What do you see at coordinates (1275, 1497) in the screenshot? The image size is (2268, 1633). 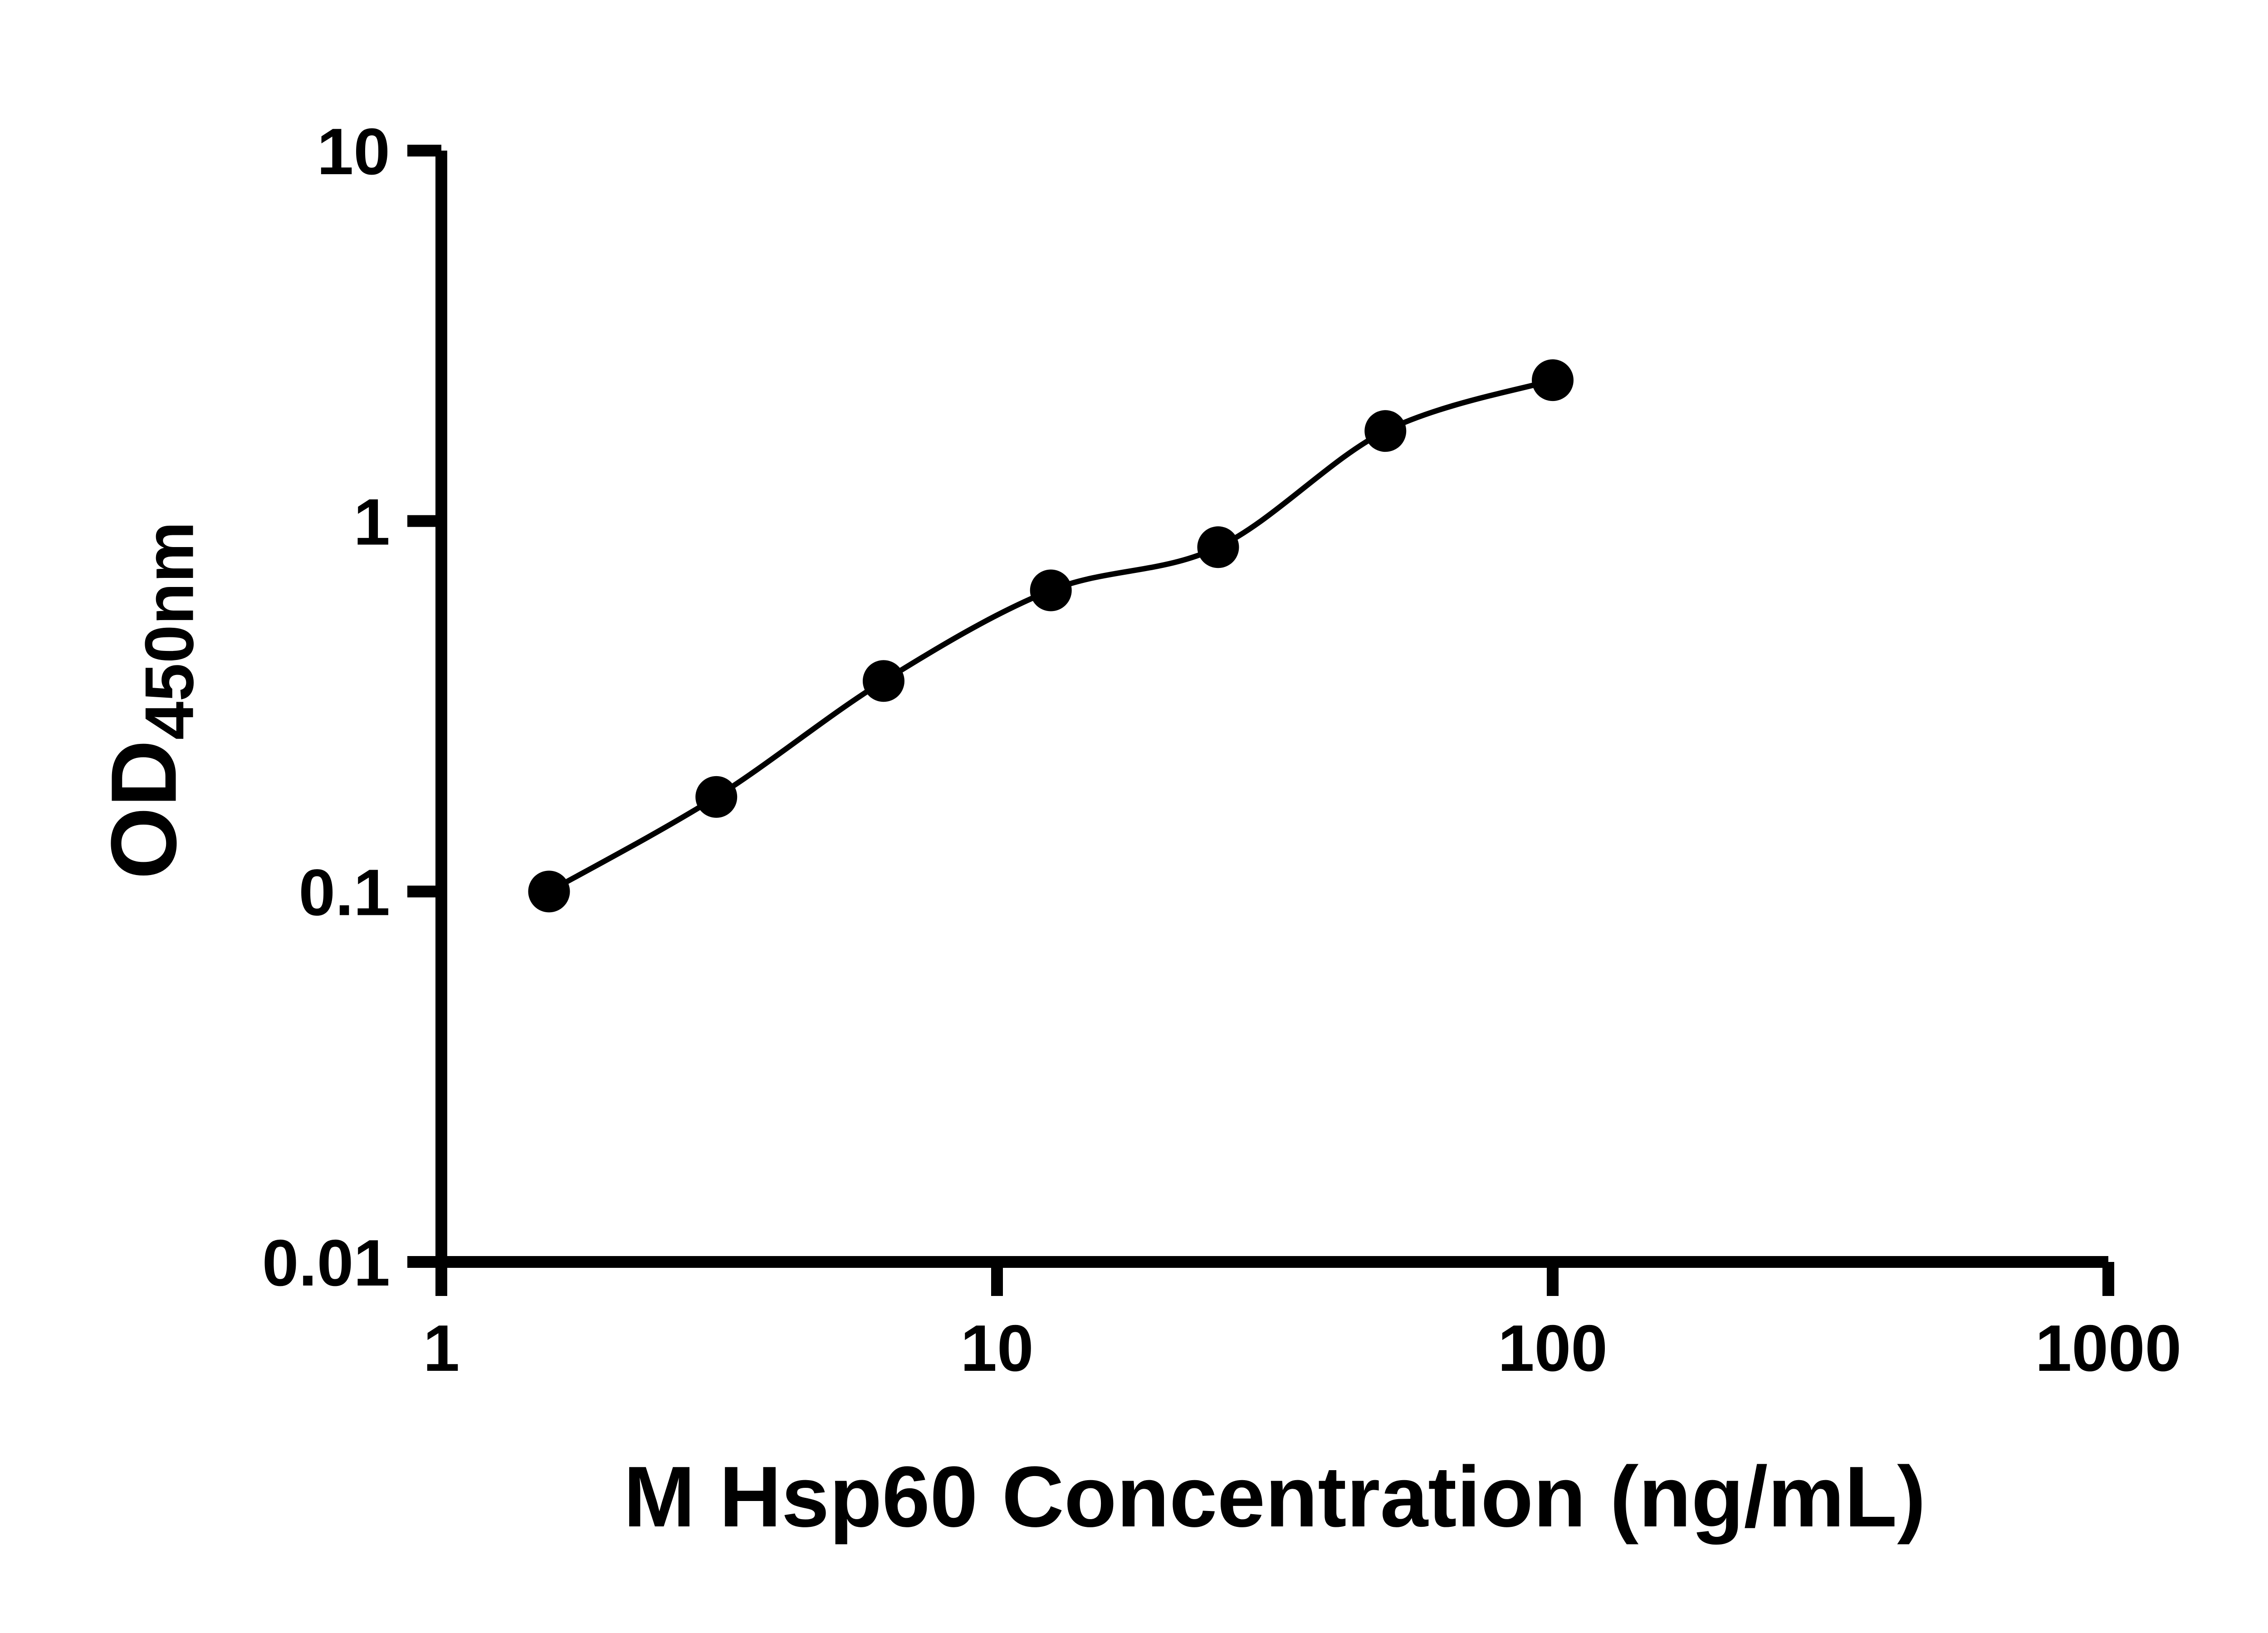 I see `x-axis-label: M Hsp60 Concentration (ng/mL)` at bounding box center [1275, 1497].